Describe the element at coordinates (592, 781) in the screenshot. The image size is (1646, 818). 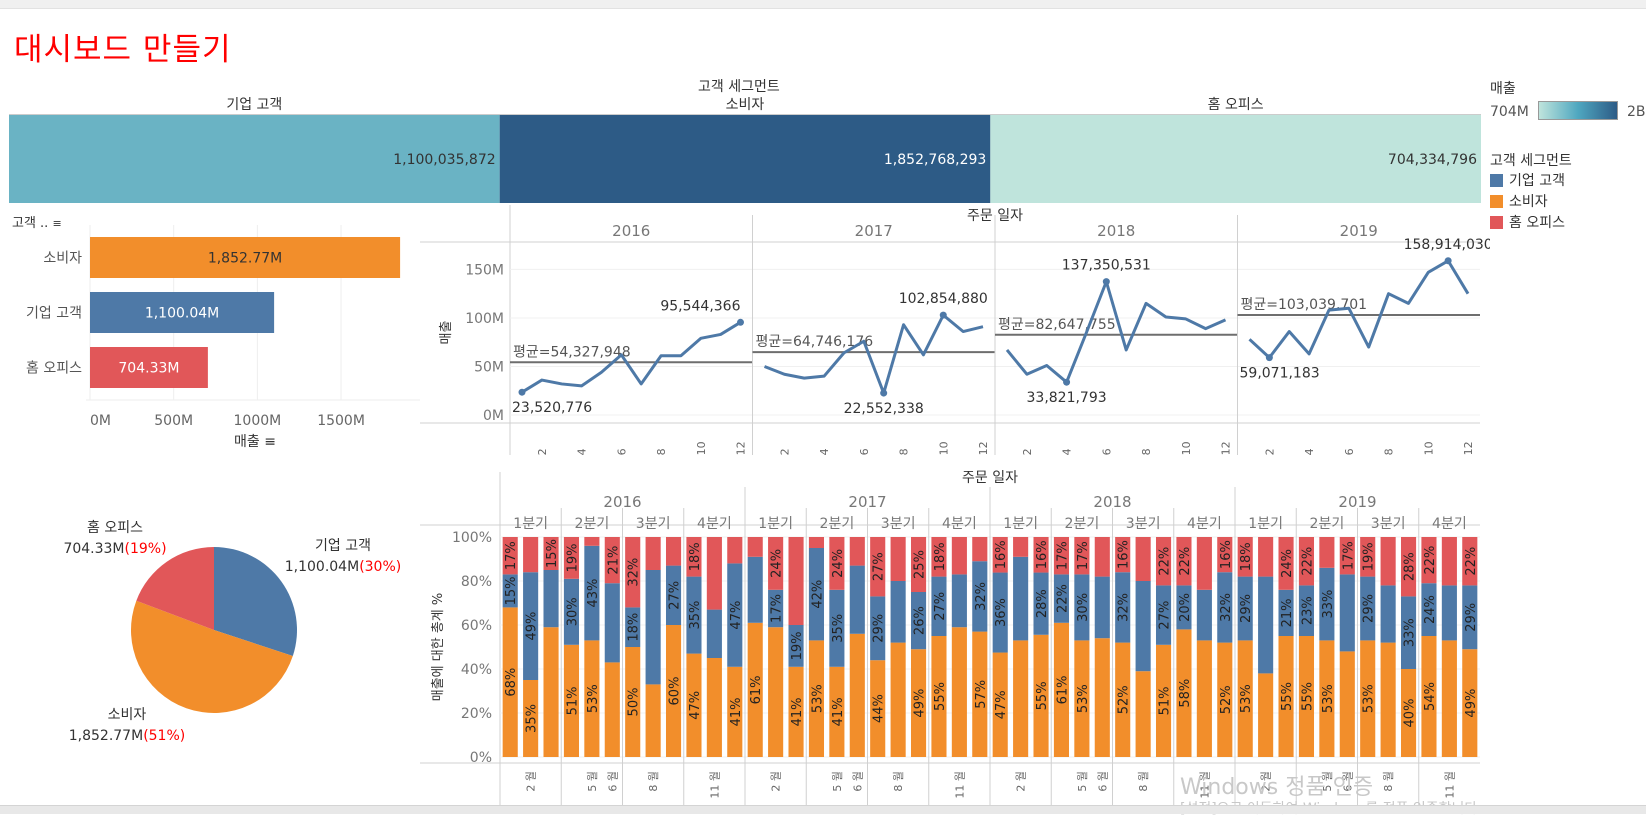
I see `stack-x-tick: 5 월` at that location.